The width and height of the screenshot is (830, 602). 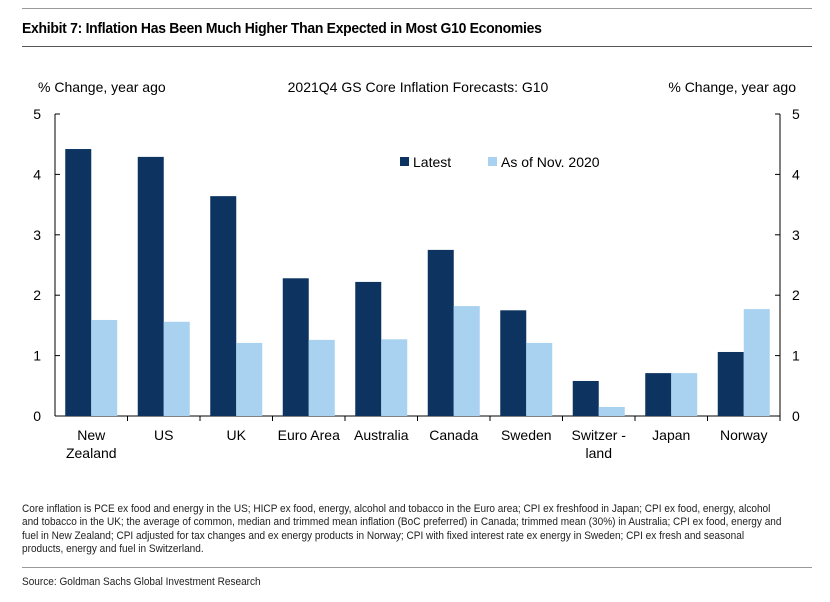 What do you see at coordinates (796, 295) in the screenshot?
I see `y-tick-label-right: 2` at bounding box center [796, 295].